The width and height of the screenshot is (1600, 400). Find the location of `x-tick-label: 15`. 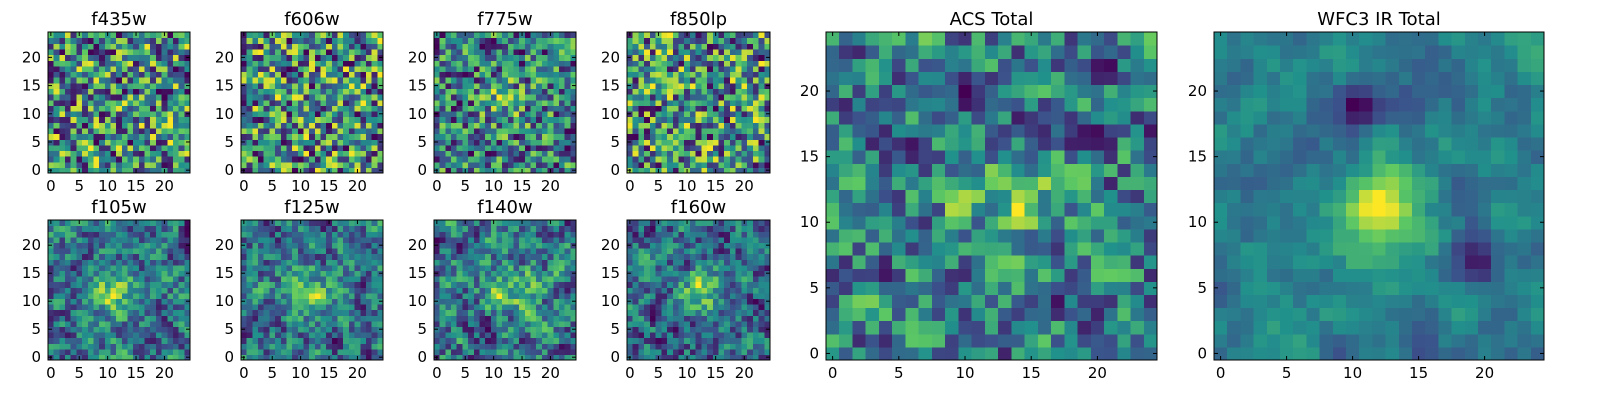

x-tick-label: 15 is located at coordinates (328, 186).